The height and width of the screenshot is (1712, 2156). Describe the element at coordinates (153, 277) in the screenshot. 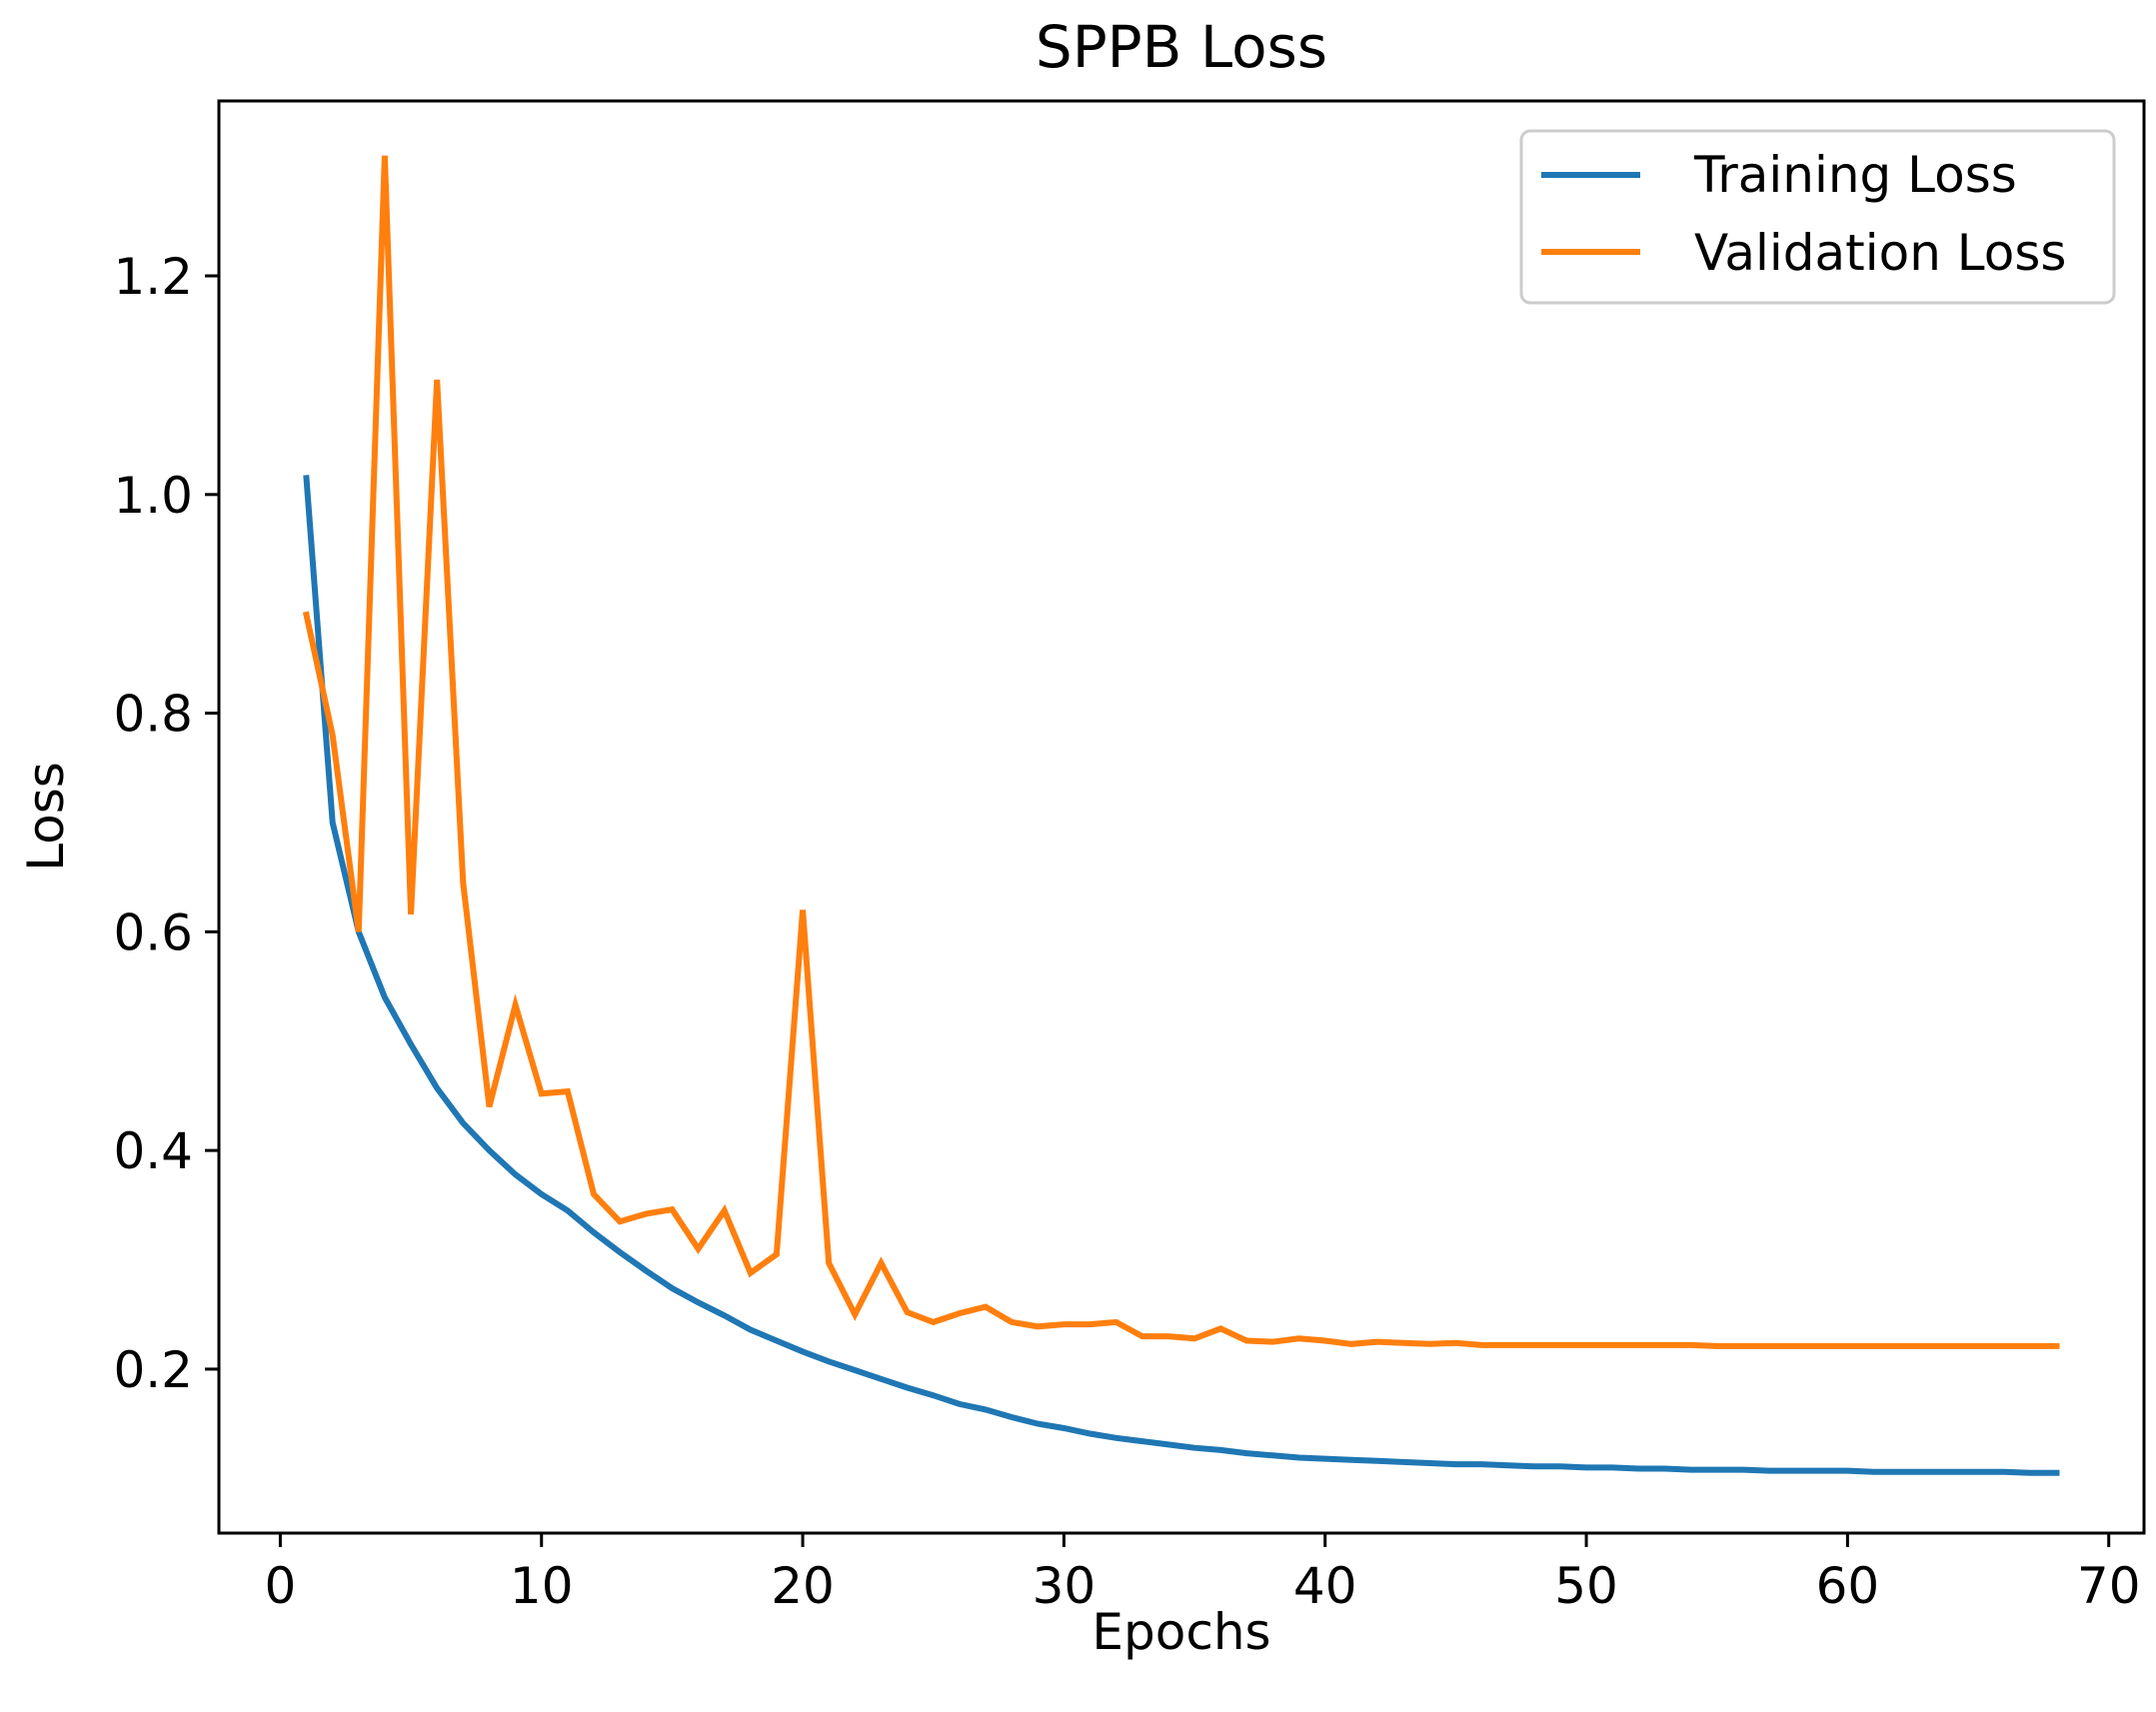

I see `y-tick-label: 1.2` at that location.